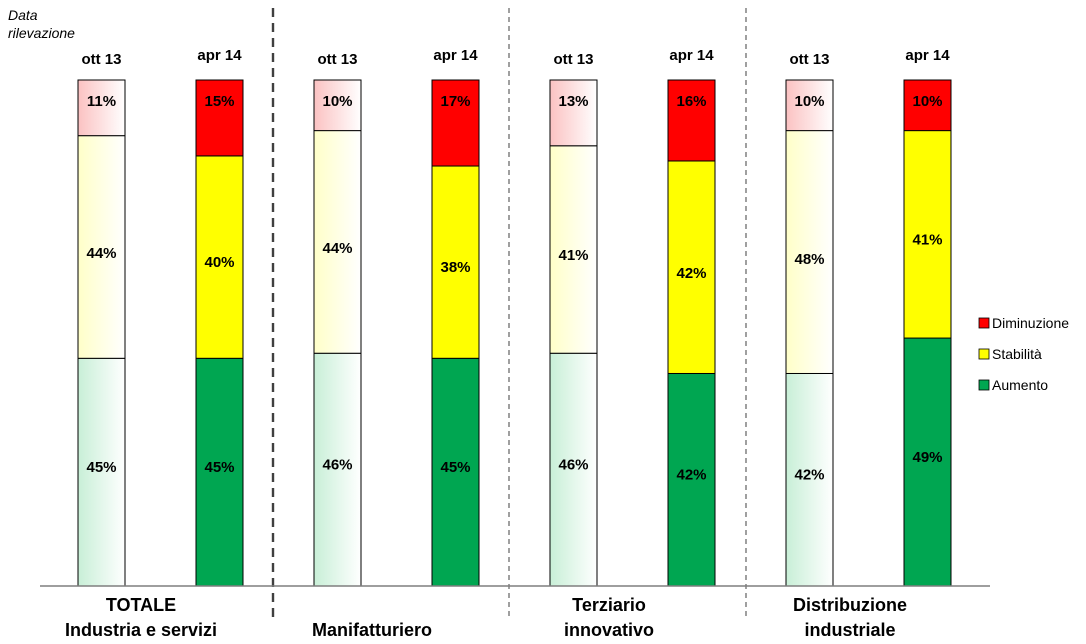 Image resolution: width=1086 pixels, height=644 pixels. I want to click on data-label-aumento-1: 45%, so click(101, 467).